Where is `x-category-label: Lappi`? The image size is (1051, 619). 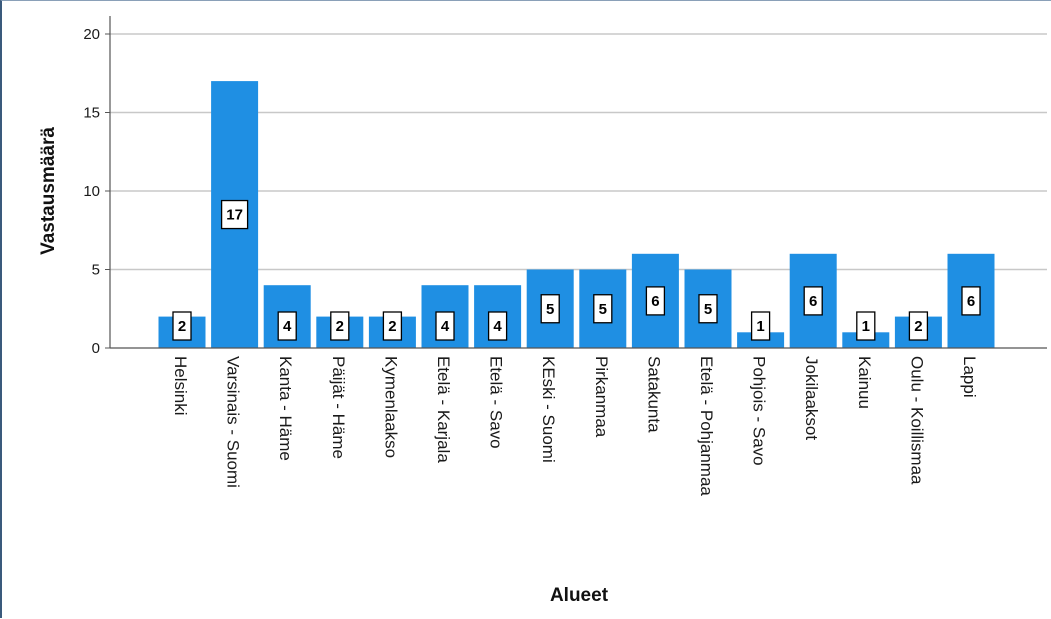 x-category-label: Lappi is located at coordinates (969, 377).